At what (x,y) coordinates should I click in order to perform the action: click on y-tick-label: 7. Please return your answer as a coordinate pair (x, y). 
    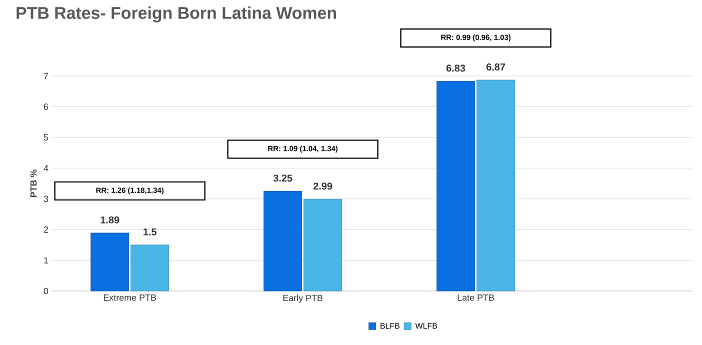
    Looking at the image, I should click on (46, 76).